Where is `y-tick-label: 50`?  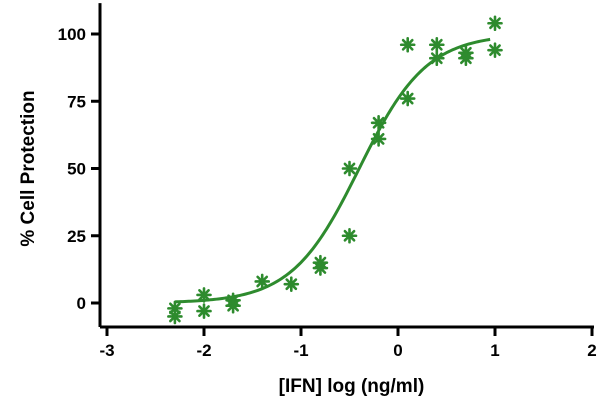 y-tick-label: 50 is located at coordinates (76, 169).